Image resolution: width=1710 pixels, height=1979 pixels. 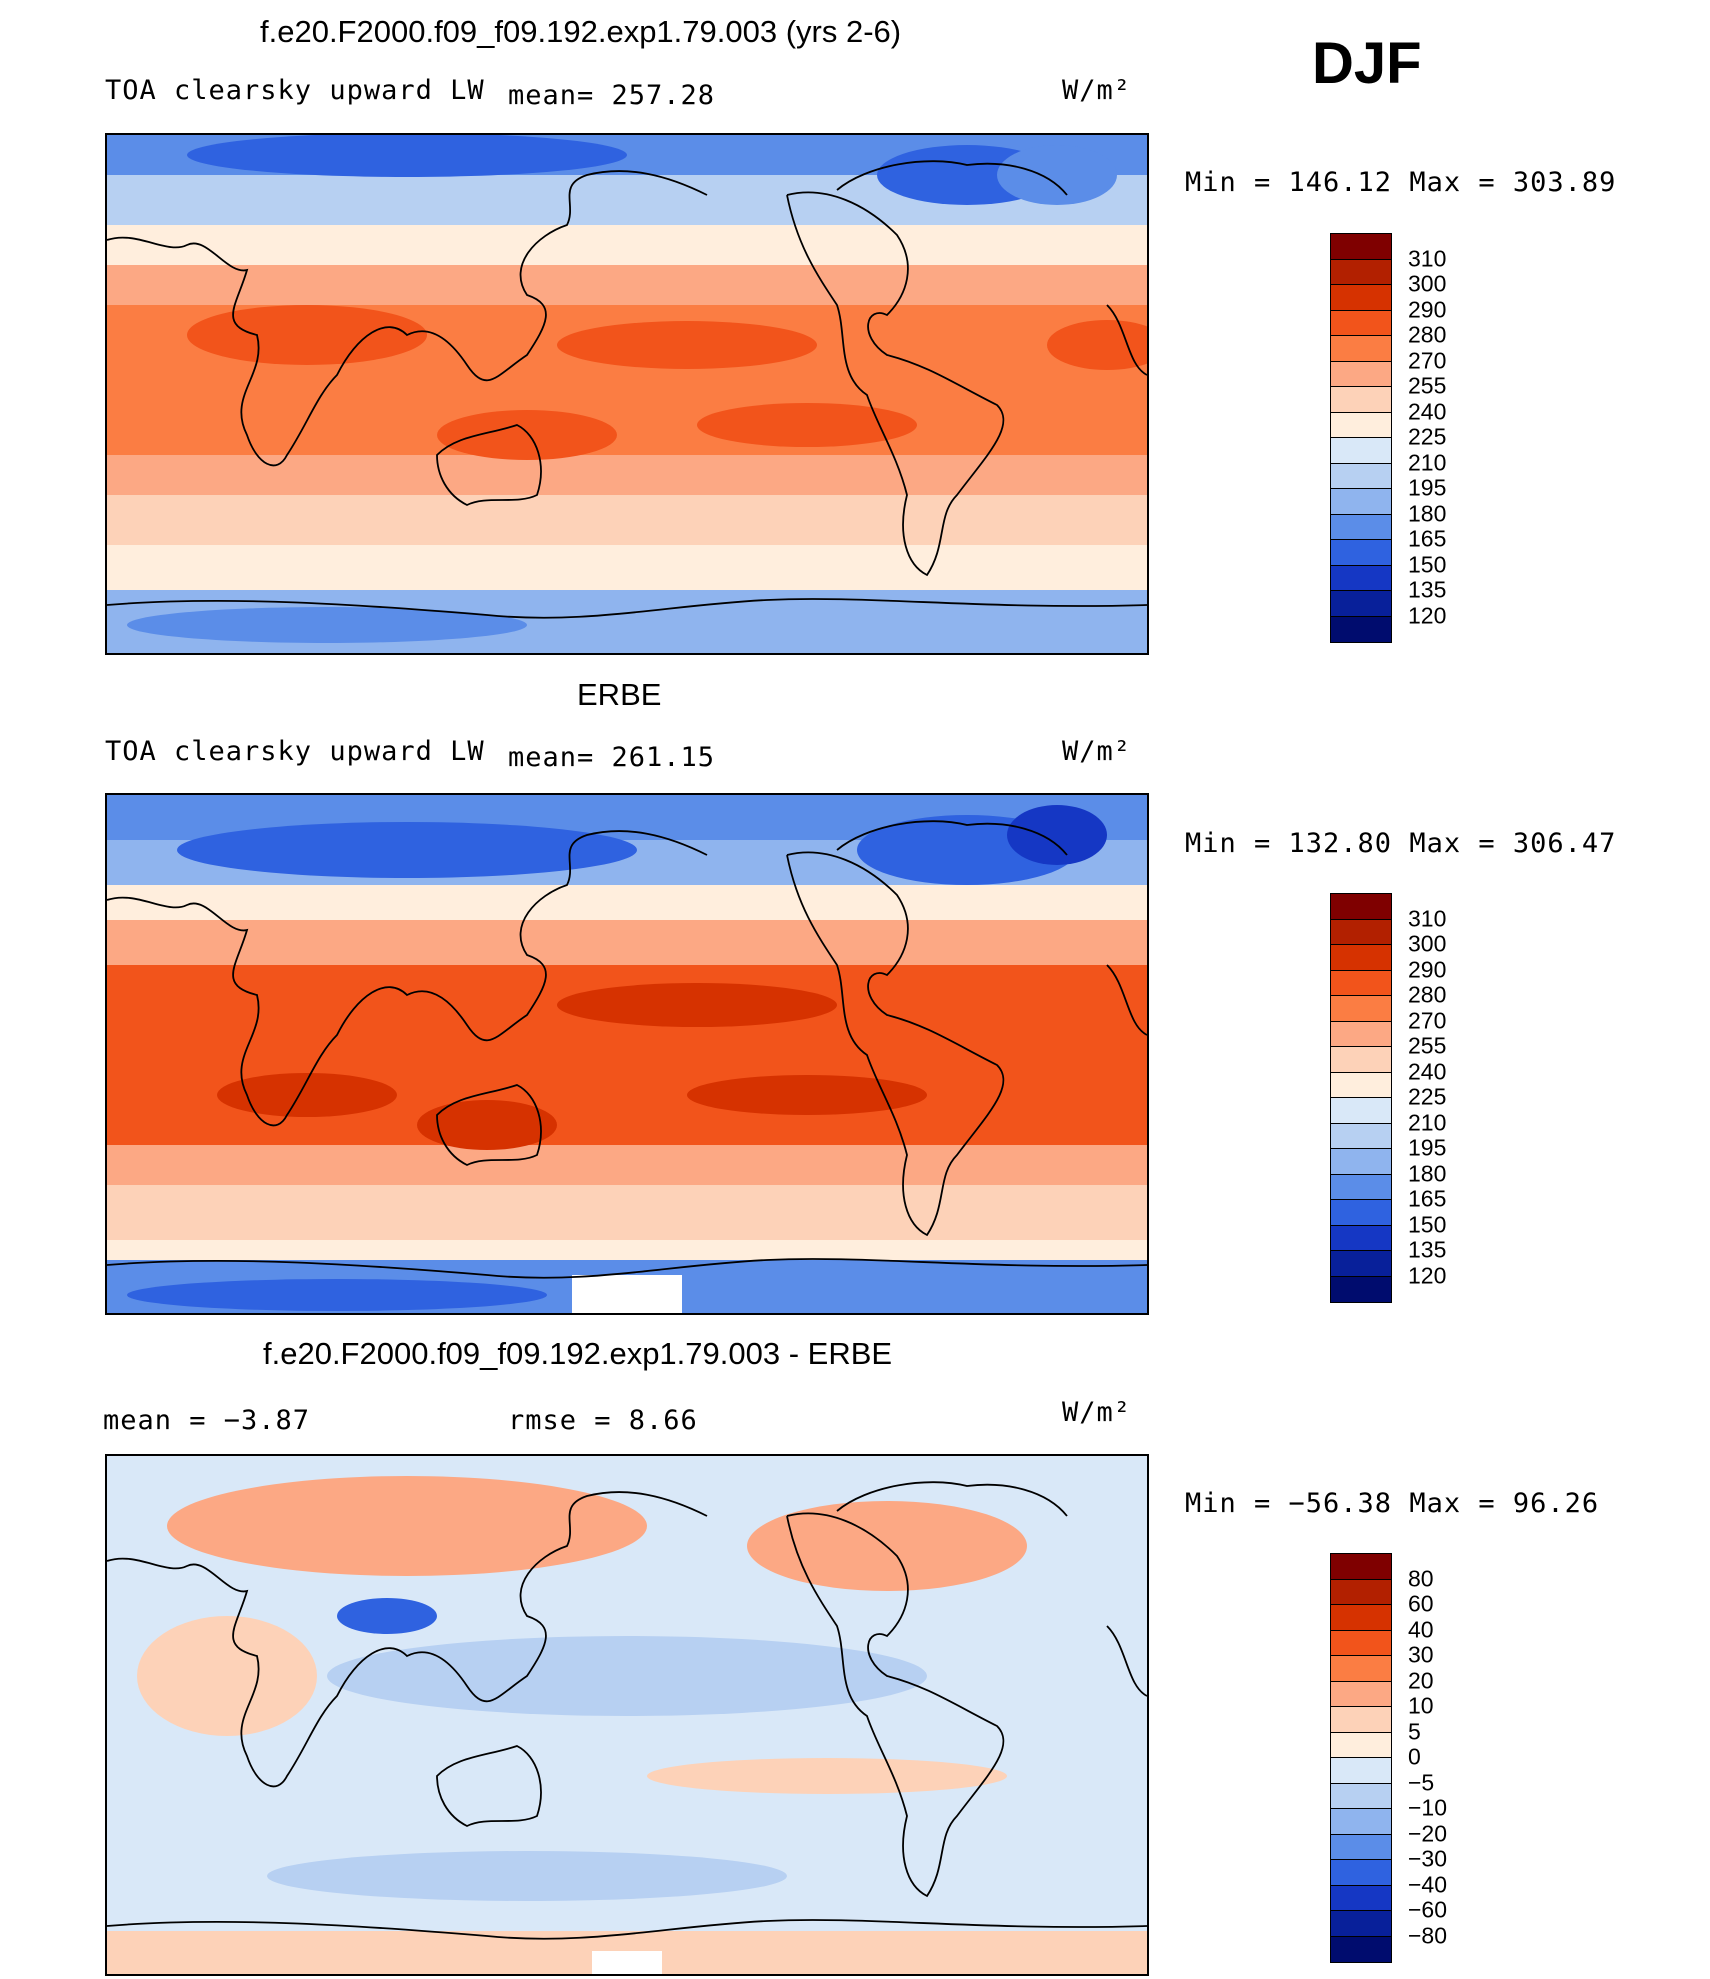 I want to click on warm-patch-eurasia, so click(x=407, y=1526).